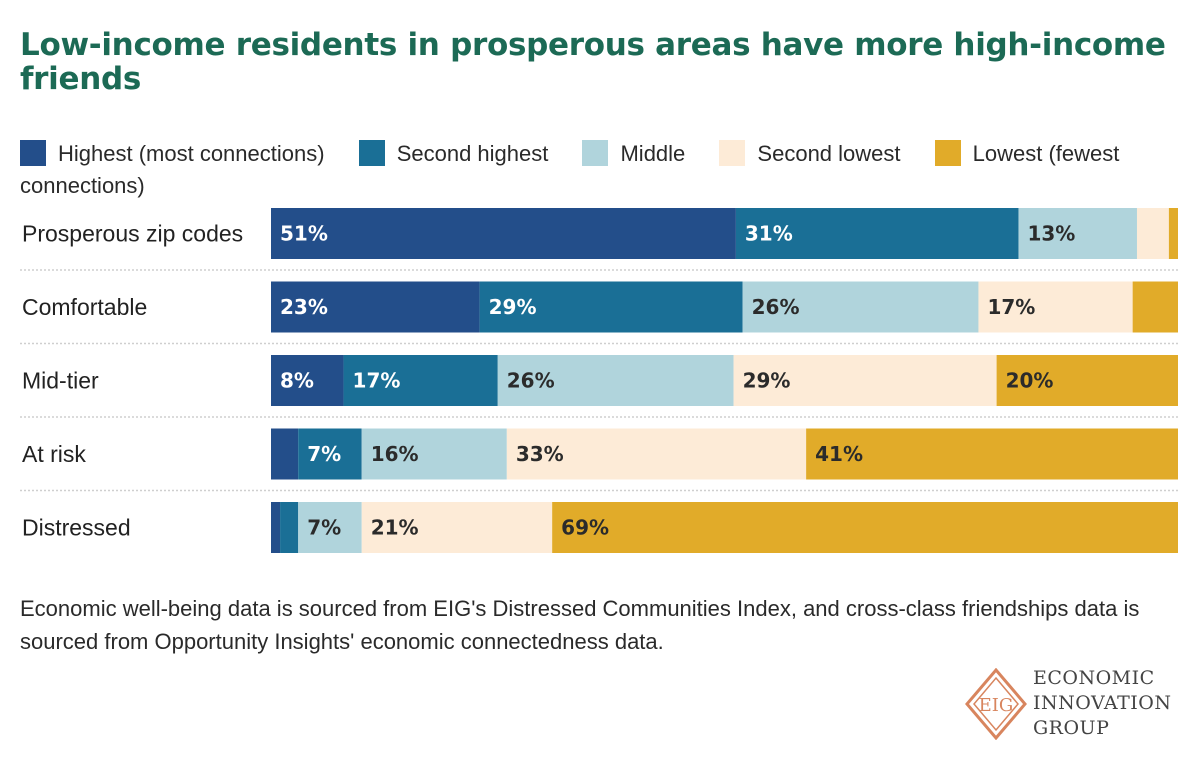 This screenshot has height=765, width=1200. What do you see at coordinates (1094, 678) in the screenshot?
I see `logo-line-1: ECONOMIC` at bounding box center [1094, 678].